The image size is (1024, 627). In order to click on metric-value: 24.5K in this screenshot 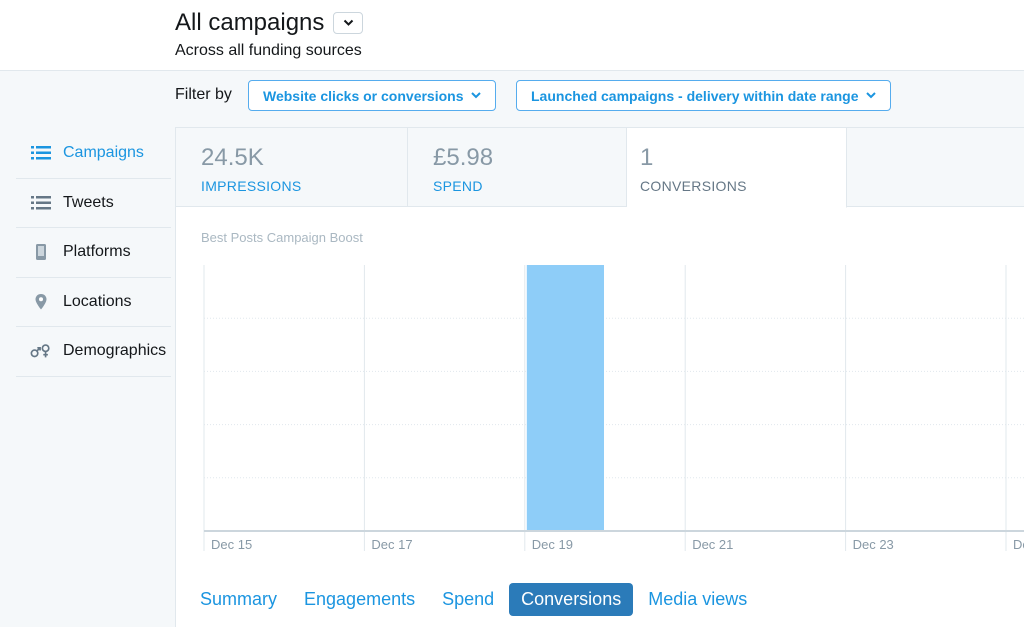, I will do `click(232, 157)`.